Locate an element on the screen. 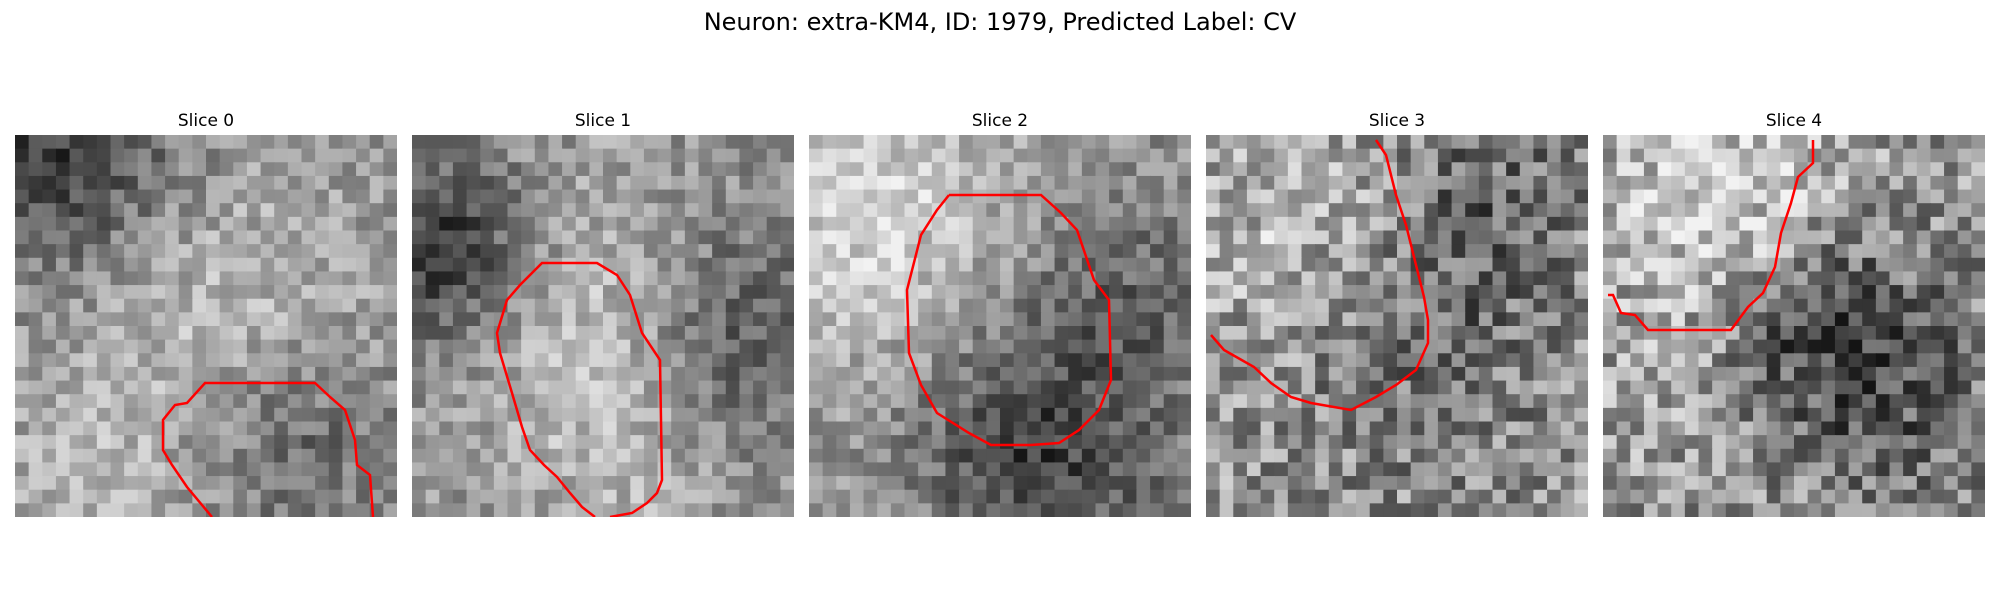 This screenshot has width=2000, height=600. slice-panel-0: Slice 0 is located at coordinates (206, 313).